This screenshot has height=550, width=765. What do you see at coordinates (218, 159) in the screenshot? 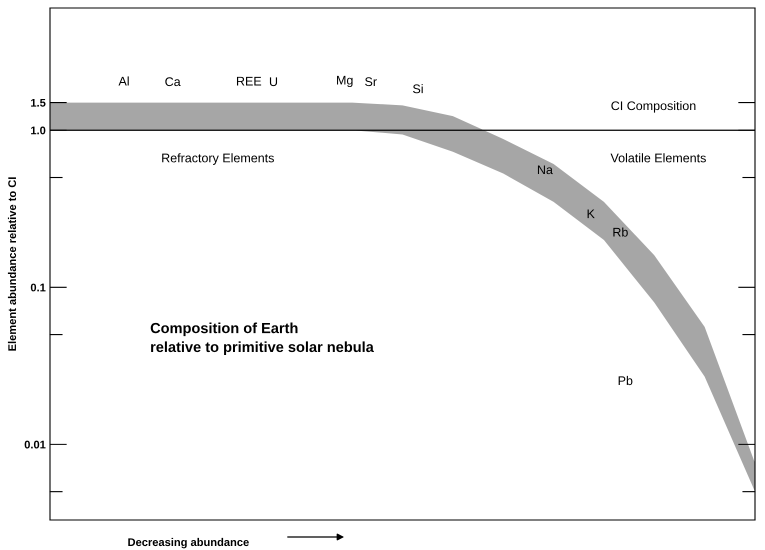
I see `annotation: Refractory Elements` at bounding box center [218, 159].